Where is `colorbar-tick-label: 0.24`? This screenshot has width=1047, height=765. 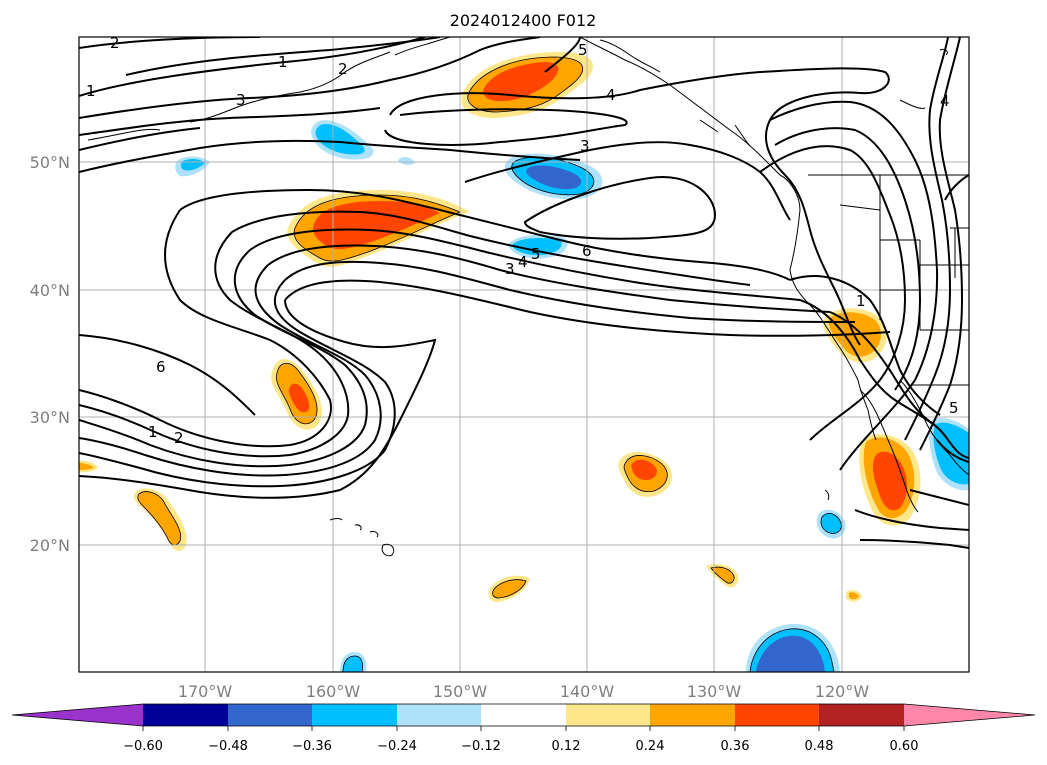 colorbar-tick-label: 0.24 is located at coordinates (650, 746).